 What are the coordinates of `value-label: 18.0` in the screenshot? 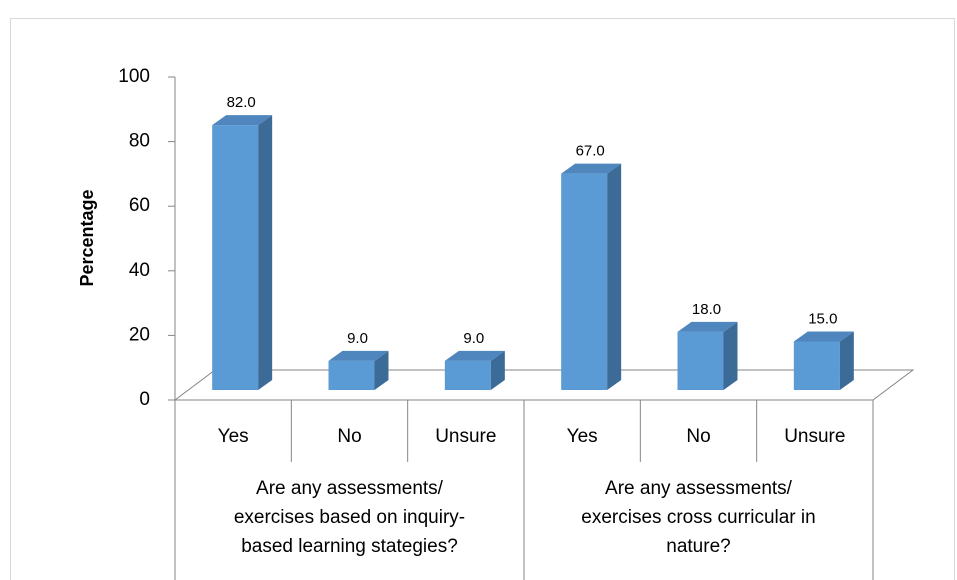 It's located at (706, 309).